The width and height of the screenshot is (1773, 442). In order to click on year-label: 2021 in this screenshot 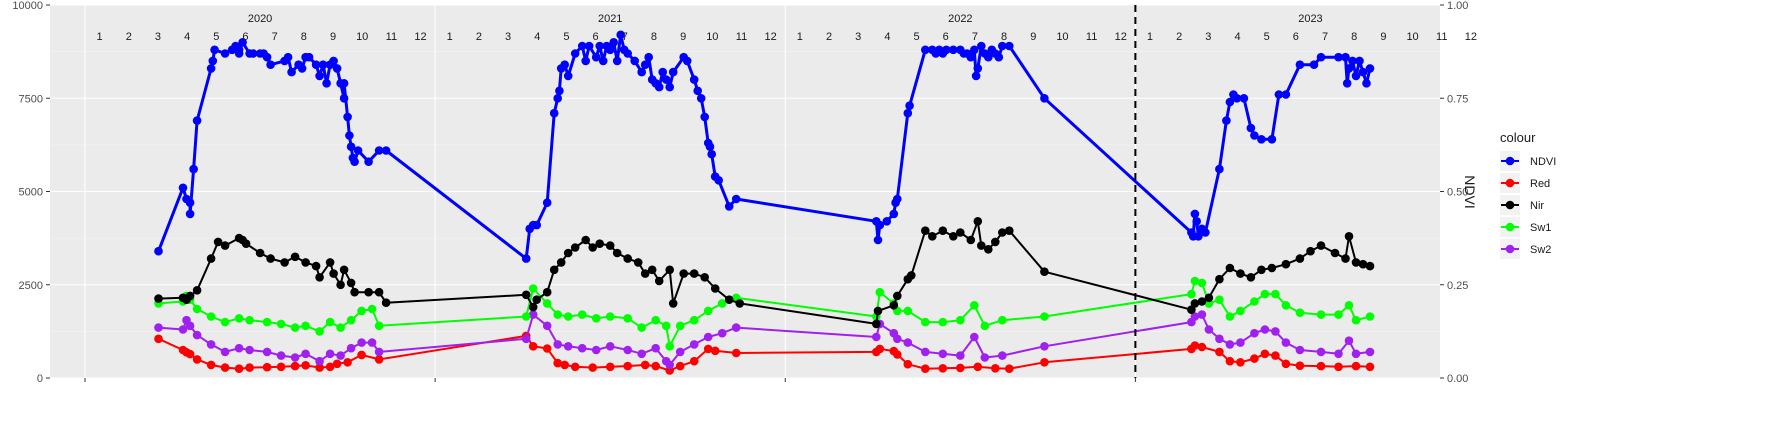, I will do `click(610, 19)`.